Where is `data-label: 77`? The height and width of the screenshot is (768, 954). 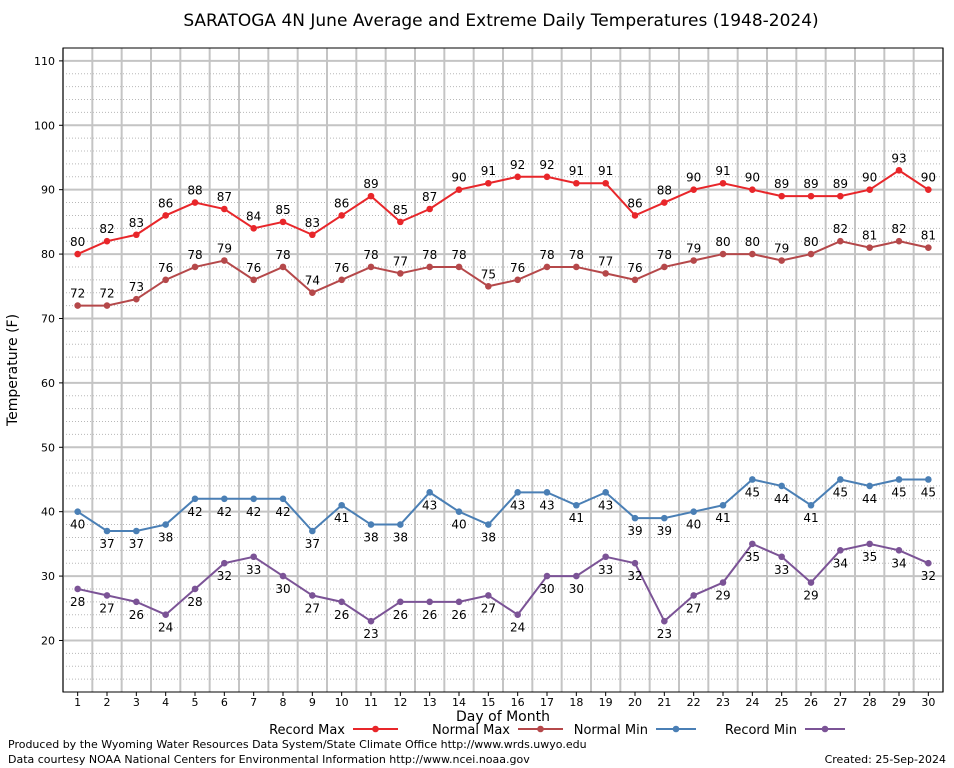
data-label: 77 is located at coordinates (400, 261).